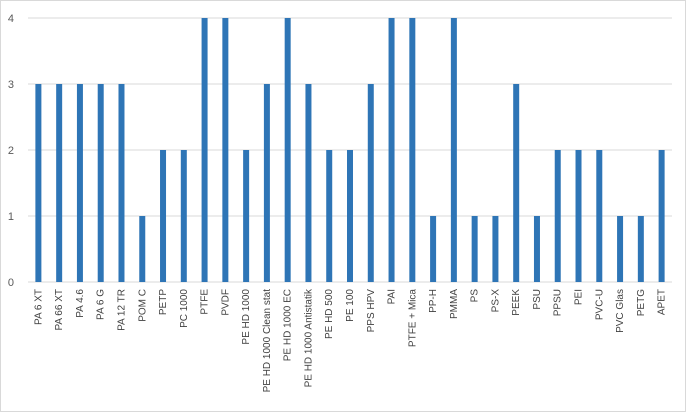  I want to click on x-tick-label: APET, so click(662, 302).